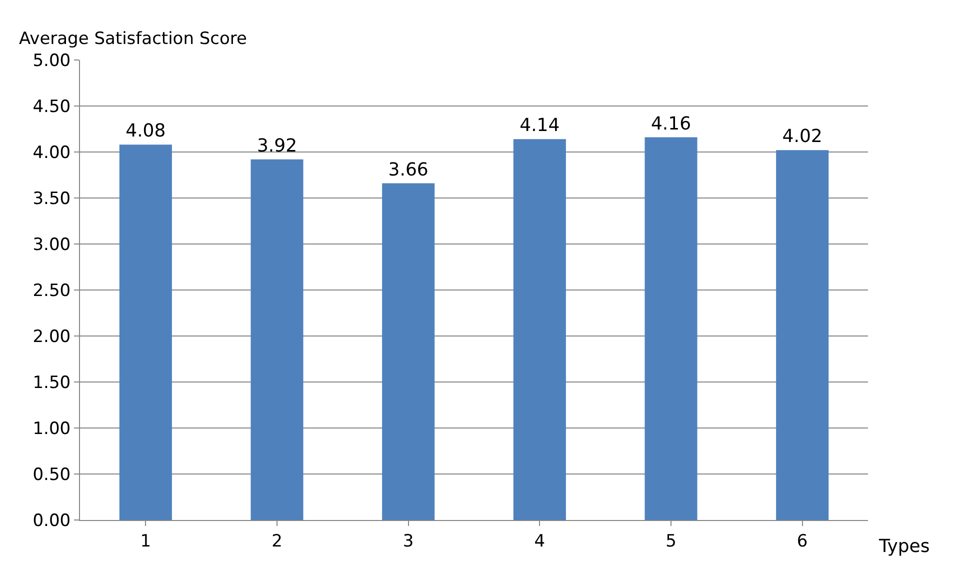 This screenshot has width=958, height=580. What do you see at coordinates (904, 546) in the screenshot?
I see `x-axis-title: Types` at bounding box center [904, 546].